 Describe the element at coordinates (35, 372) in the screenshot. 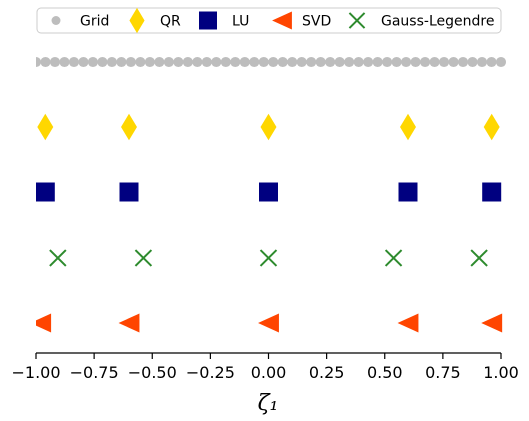

I see `x-tick-label: −1.00` at that location.